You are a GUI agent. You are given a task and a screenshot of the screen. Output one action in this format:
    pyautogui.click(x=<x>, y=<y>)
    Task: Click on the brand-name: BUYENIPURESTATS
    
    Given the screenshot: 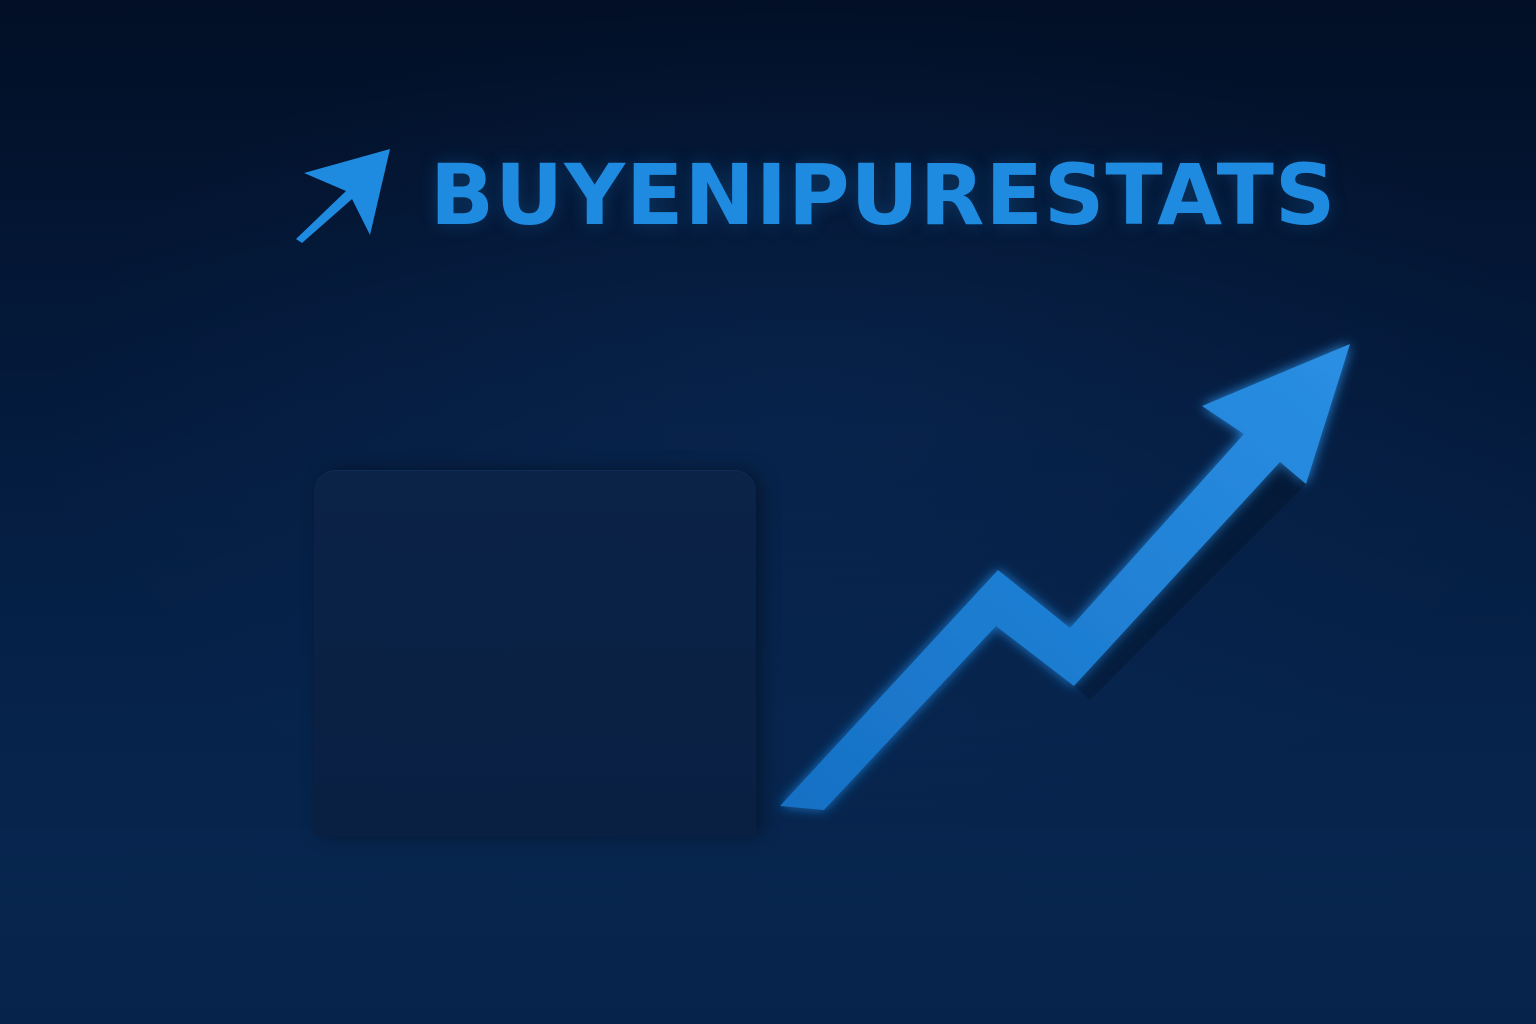 What is the action you would take?
    pyautogui.click(x=883, y=195)
    